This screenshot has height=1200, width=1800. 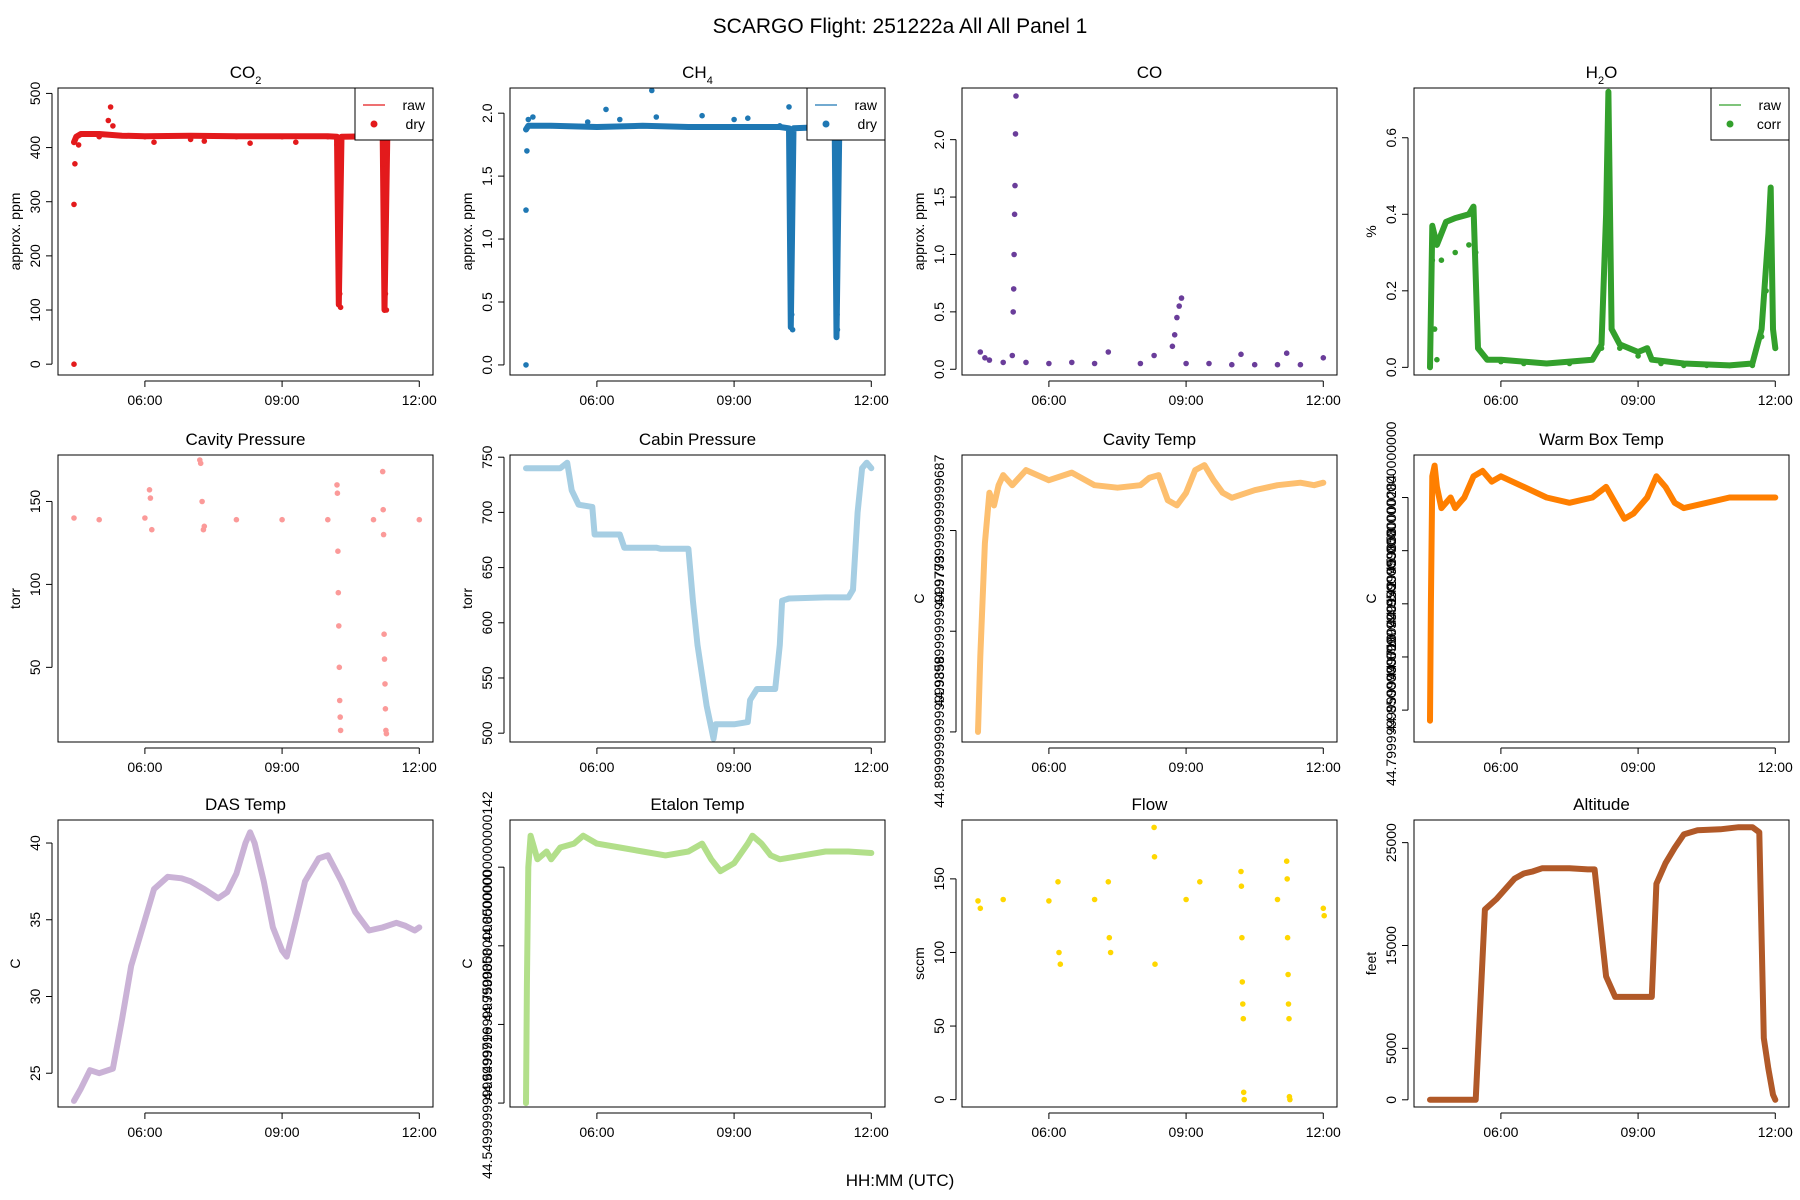 I want to click on y-tick-label: 0.0, so click(x=939, y=369).